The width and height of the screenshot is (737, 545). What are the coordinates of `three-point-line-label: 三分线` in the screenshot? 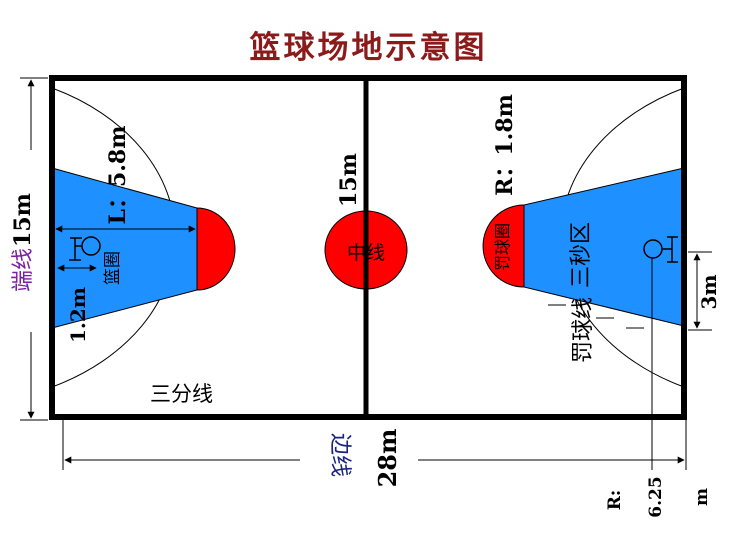 It's located at (181, 394).